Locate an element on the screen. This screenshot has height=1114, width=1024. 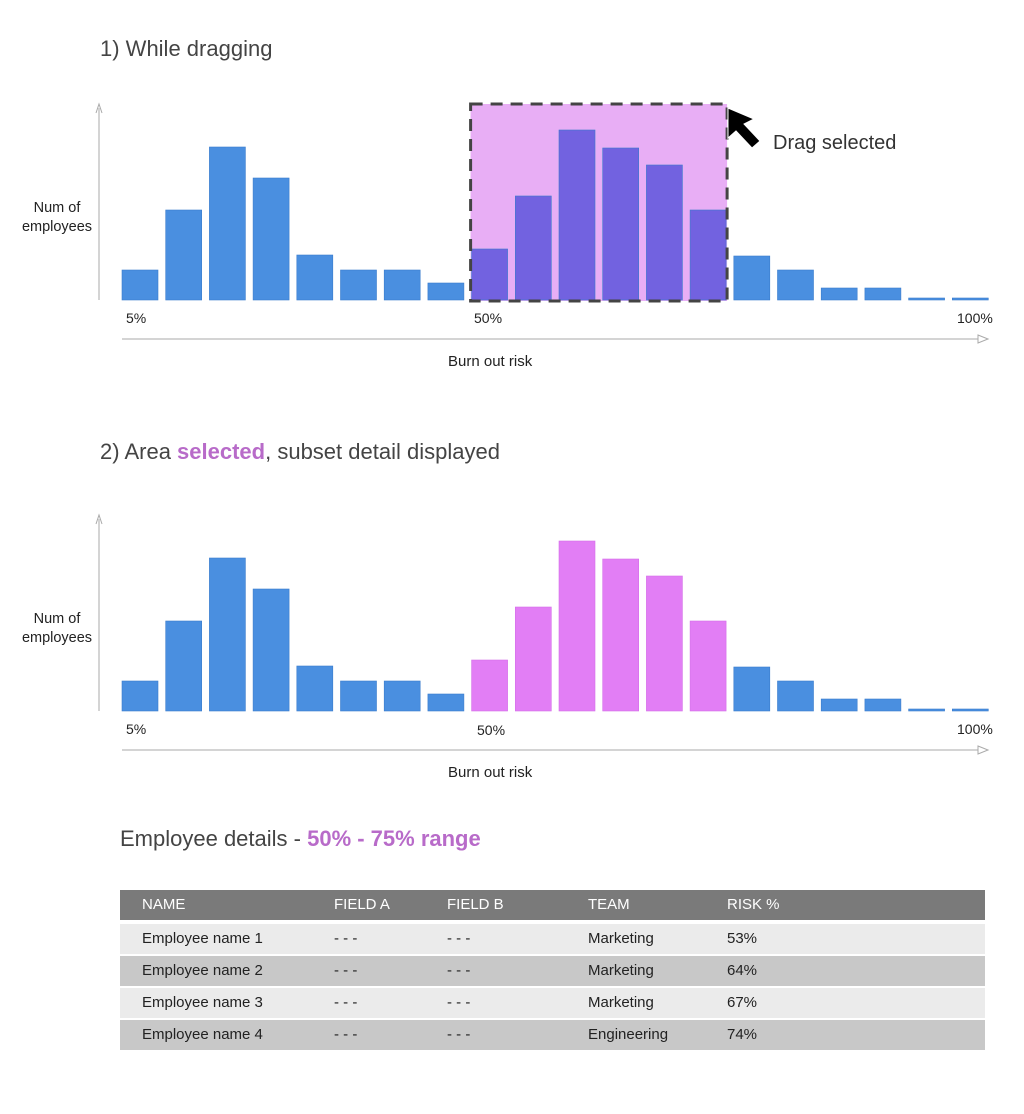
section2-title-prefix: 2) Area is located at coordinates (139, 451).